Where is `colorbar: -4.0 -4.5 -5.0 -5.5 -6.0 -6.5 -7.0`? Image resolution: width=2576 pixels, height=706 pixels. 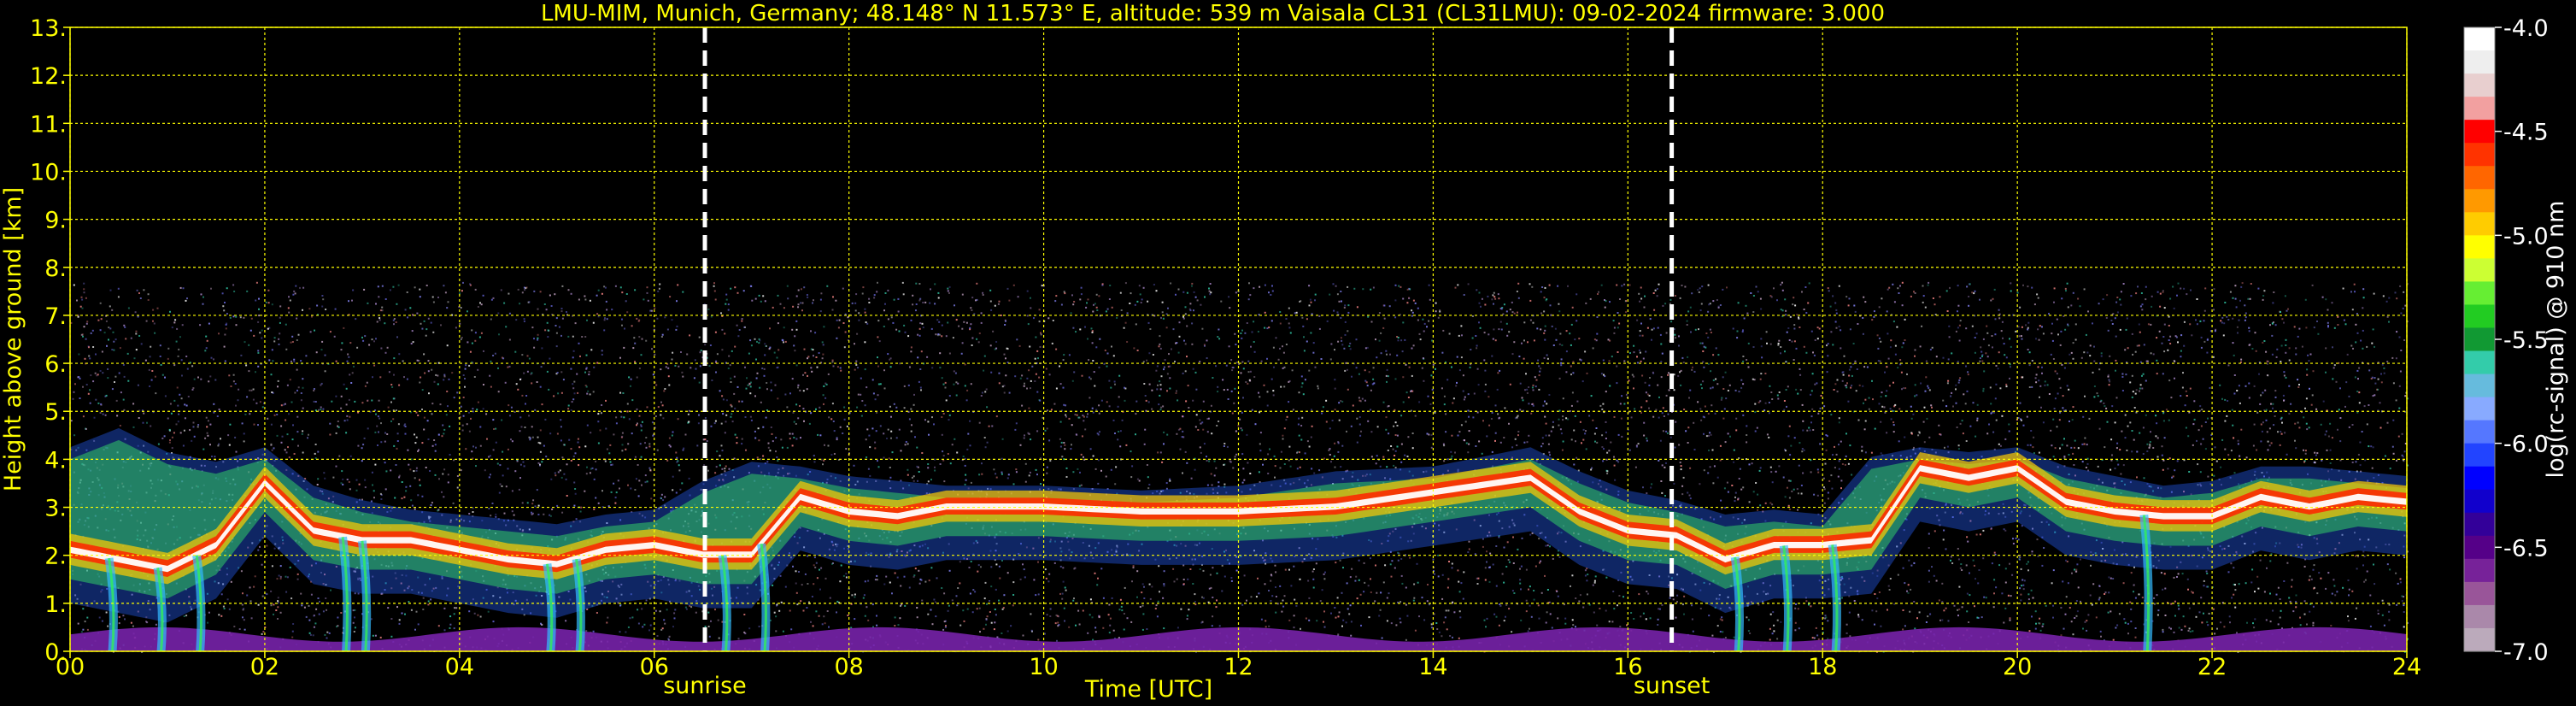
colorbar: -4.0 -4.5 -5.0 -5.5 -6.0 -6.5 -7.0 is located at coordinates (2506, 340).